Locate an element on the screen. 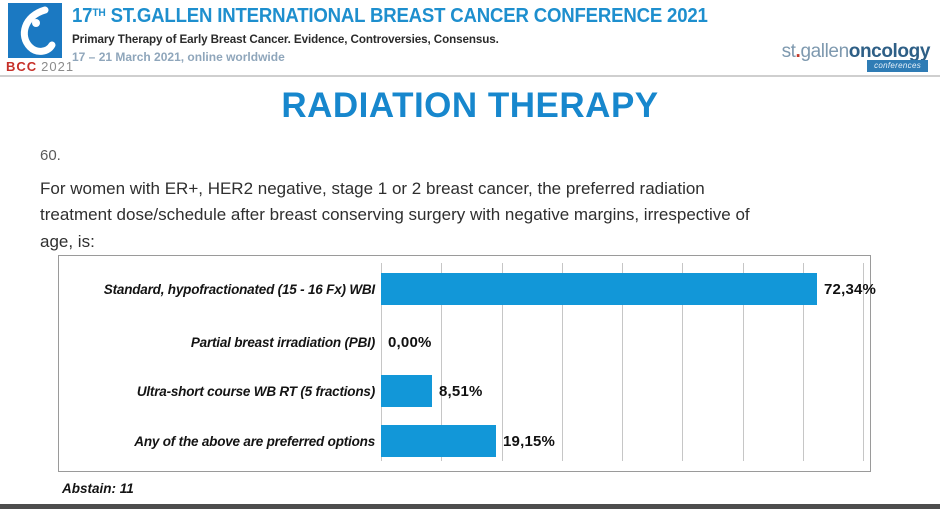  question-line: age, is: is located at coordinates (67, 241).